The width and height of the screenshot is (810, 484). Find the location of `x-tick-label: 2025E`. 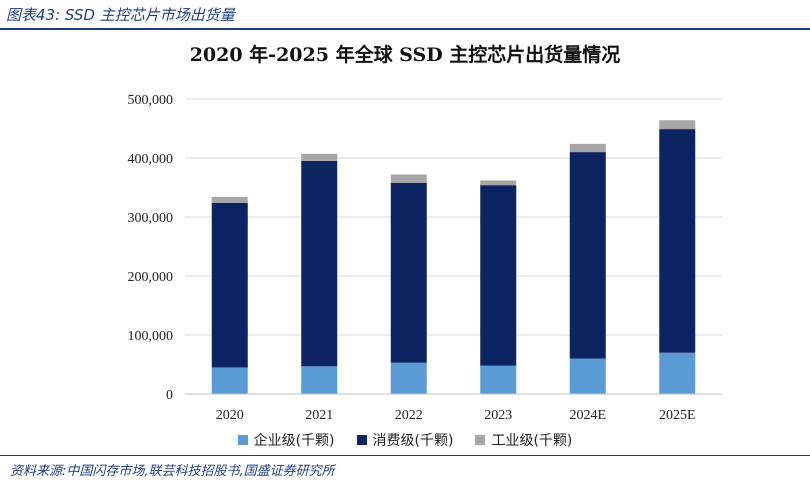

x-tick-label: 2025E is located at coordinates (677, 415).